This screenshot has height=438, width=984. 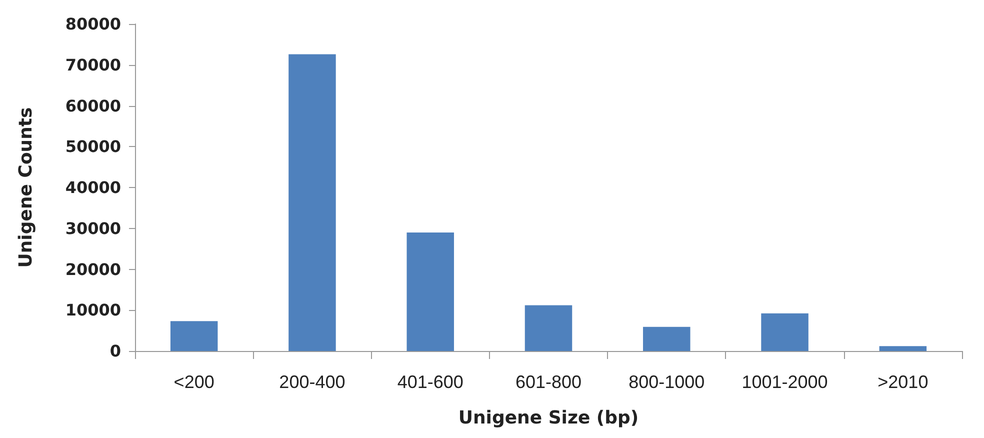 I want to click on y-tick-label: 60000, so click(x=93, y=106).